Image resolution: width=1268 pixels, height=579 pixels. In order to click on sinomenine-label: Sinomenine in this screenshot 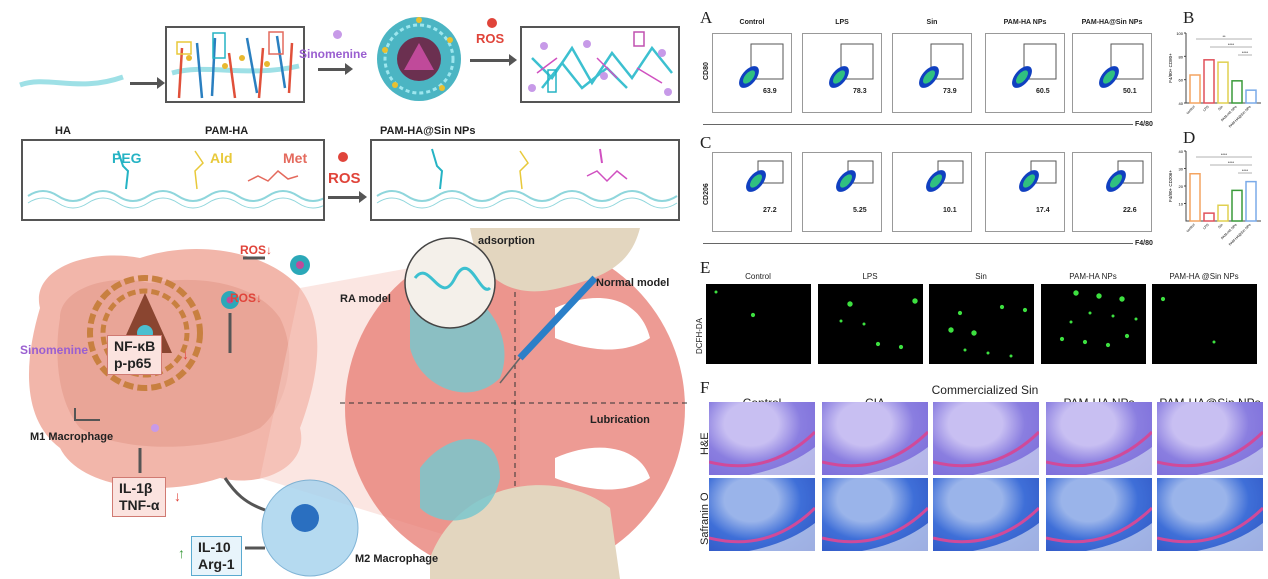, I will do `click(54, 350)`.